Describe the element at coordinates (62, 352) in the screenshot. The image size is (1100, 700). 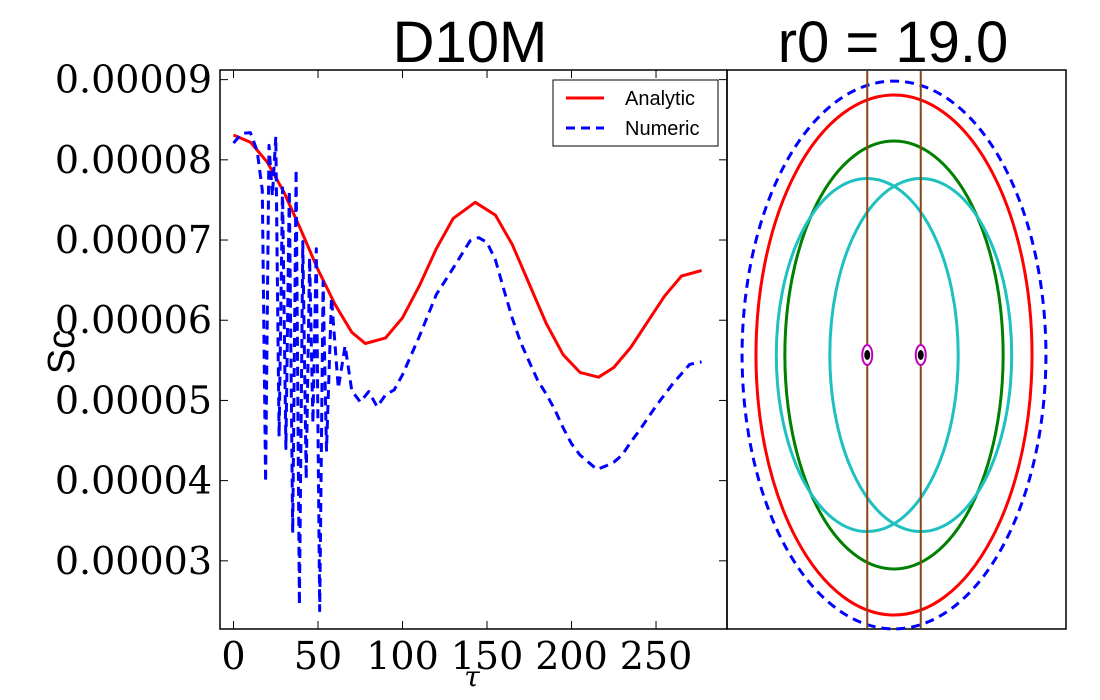
I see `y-axis-label: Sc` at that location.